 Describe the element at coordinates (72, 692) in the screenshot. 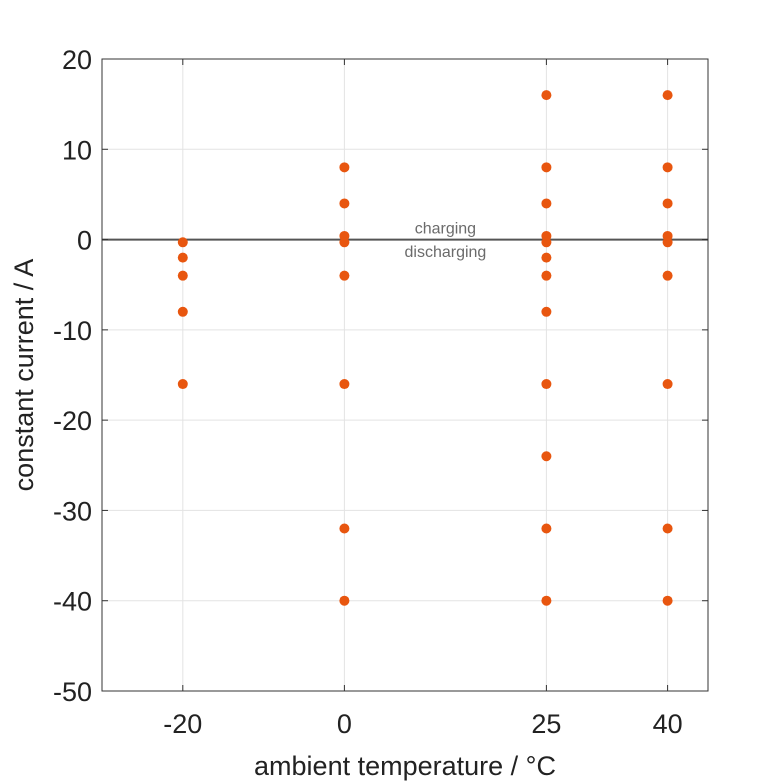

I see `y-tick-label: -50` at that location.